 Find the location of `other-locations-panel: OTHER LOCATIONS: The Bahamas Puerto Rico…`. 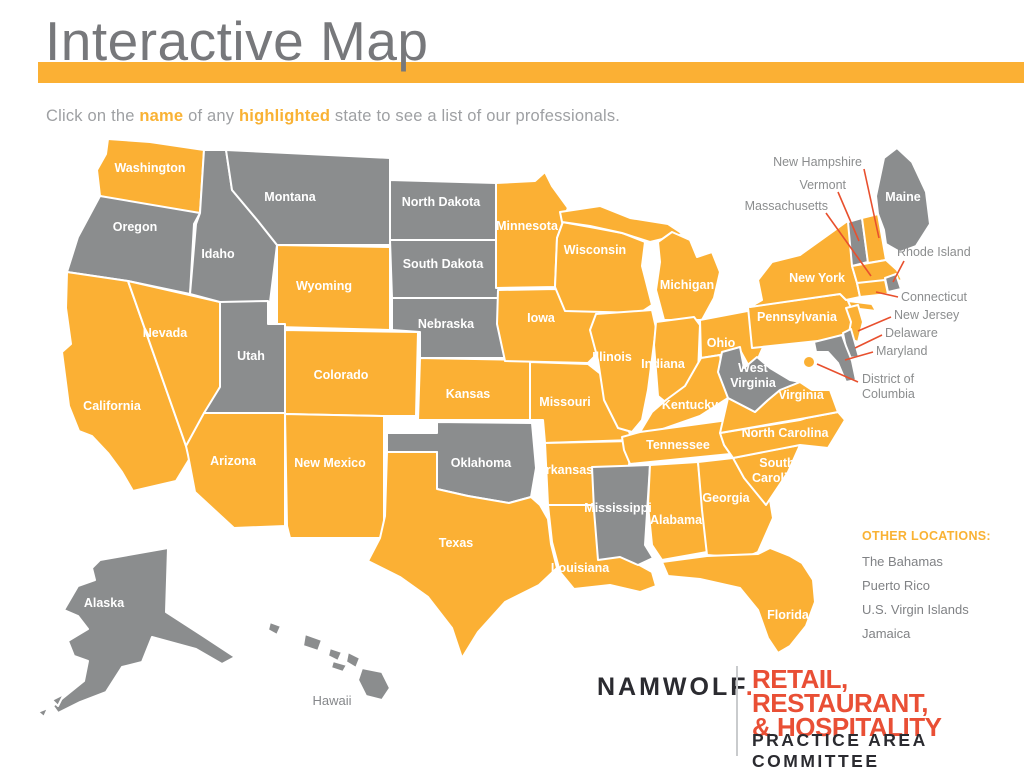

other-locations-panel: OTHER LOCATIONS: The Bahamas Puerto Rico… is located at coordinates (926, 589).